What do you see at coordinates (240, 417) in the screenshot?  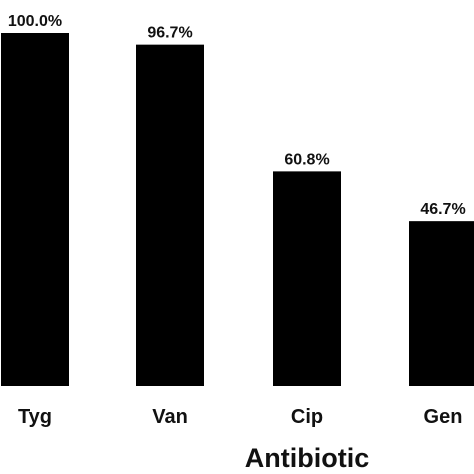 I see `x-tick-labels-layer: Tyg Van Cip Gen` at bounding box center [240, 417].